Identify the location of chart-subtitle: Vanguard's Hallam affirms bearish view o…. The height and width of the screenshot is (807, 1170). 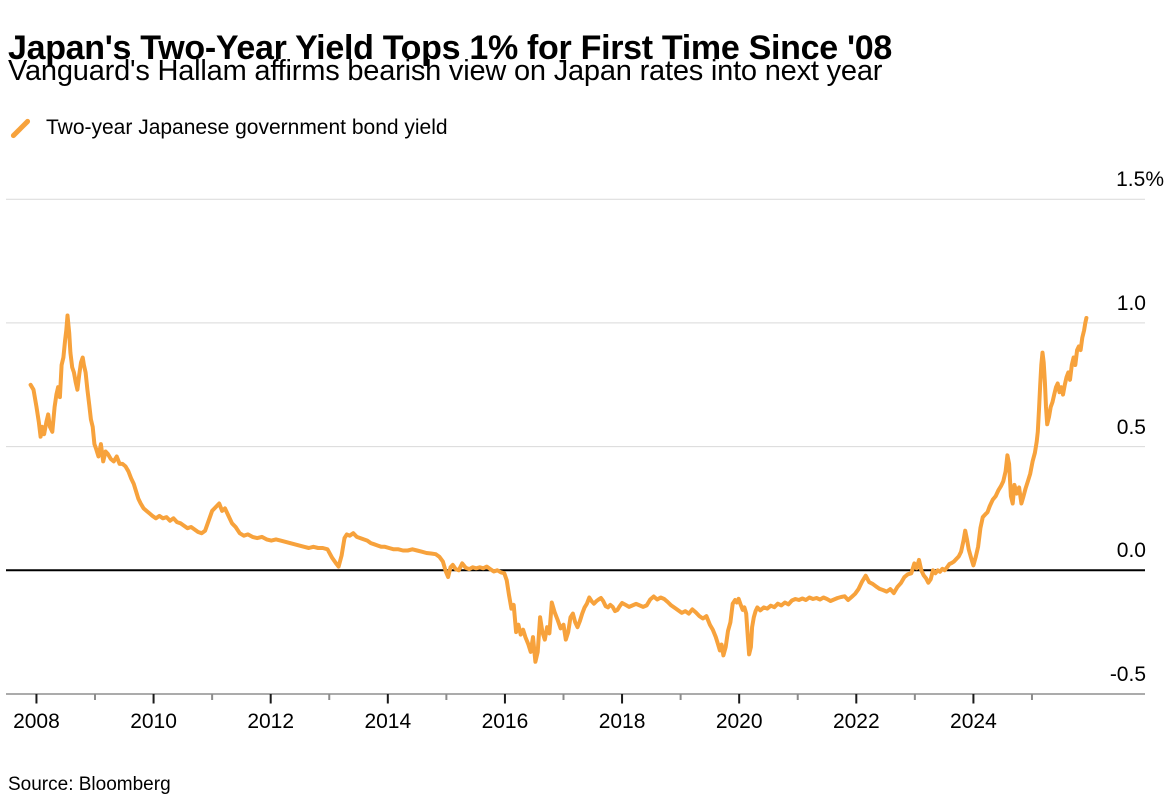
(445, 71).